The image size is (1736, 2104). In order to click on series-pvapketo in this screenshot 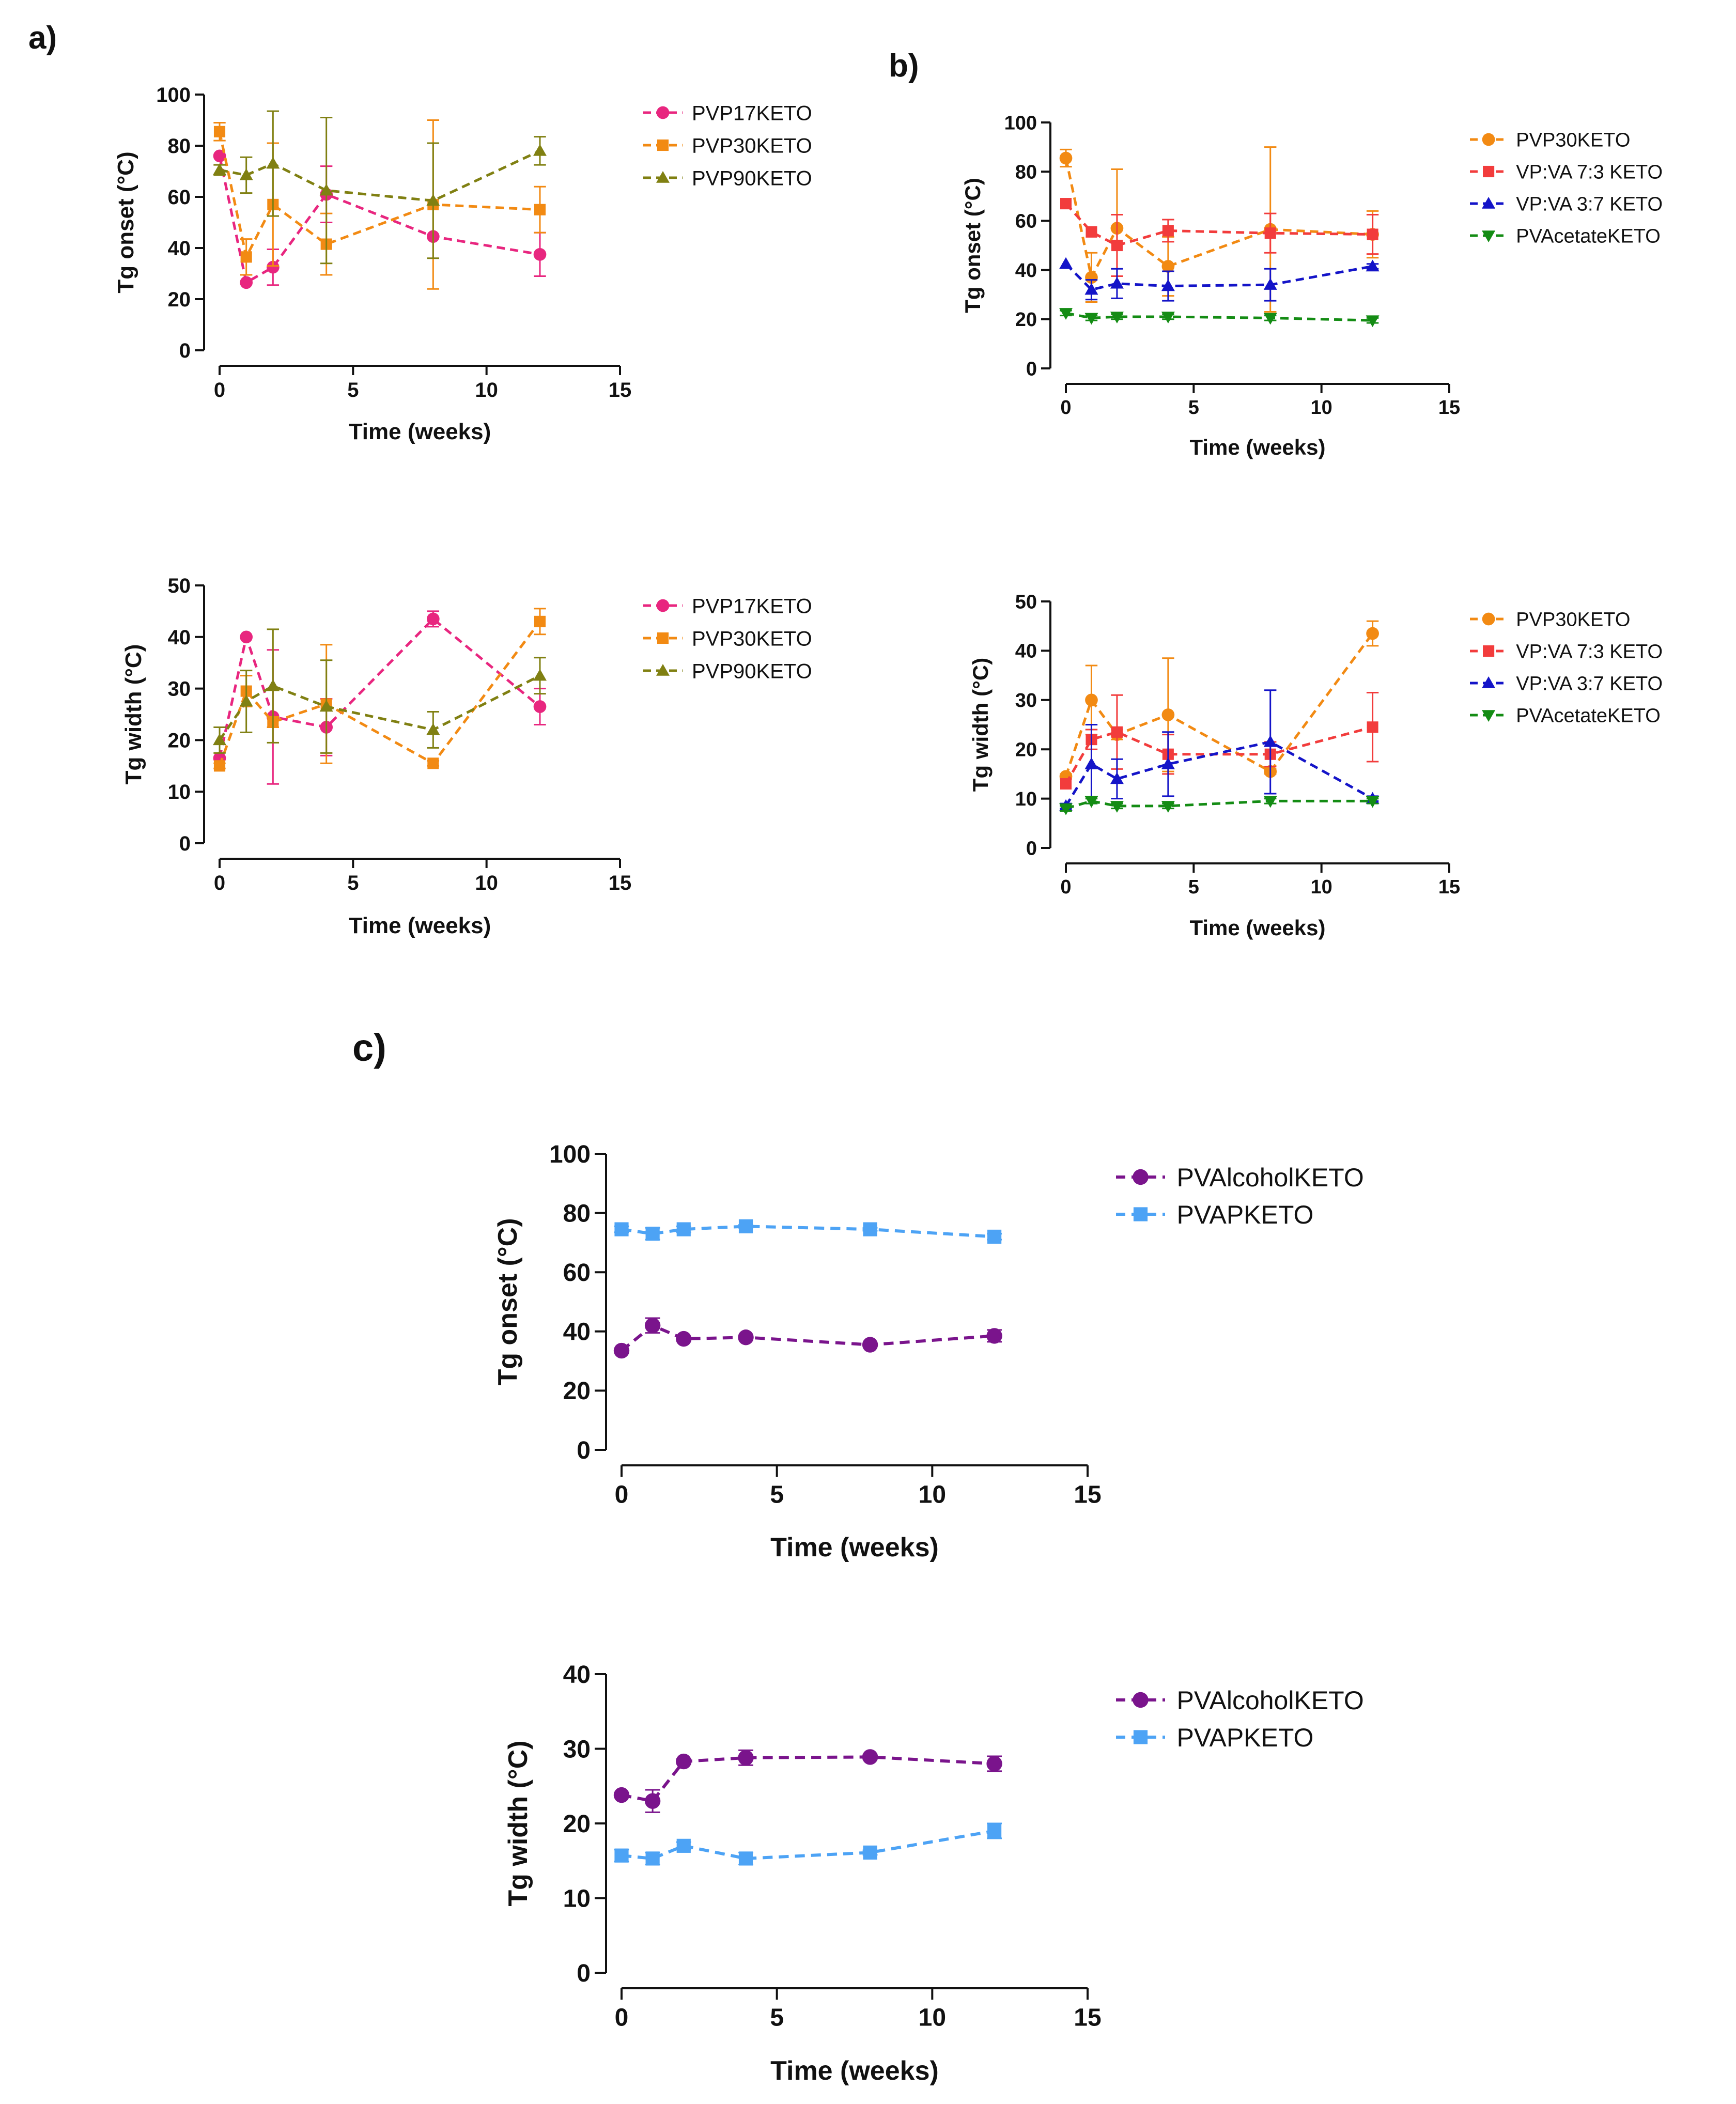, I will do `click(808, 1231)`.